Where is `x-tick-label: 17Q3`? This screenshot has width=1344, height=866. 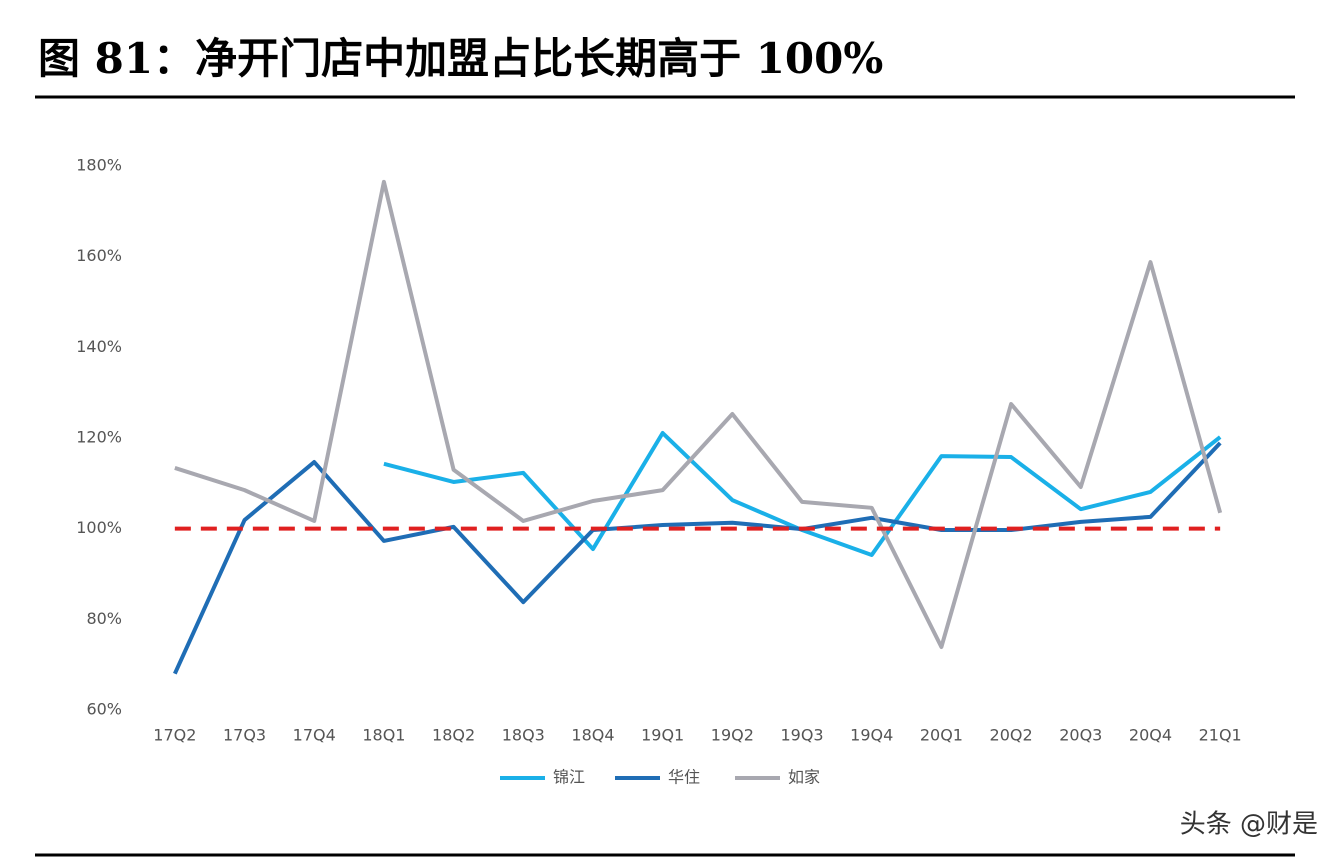 x-tick-label: 17Q3 is located at coordinates (244, 735).